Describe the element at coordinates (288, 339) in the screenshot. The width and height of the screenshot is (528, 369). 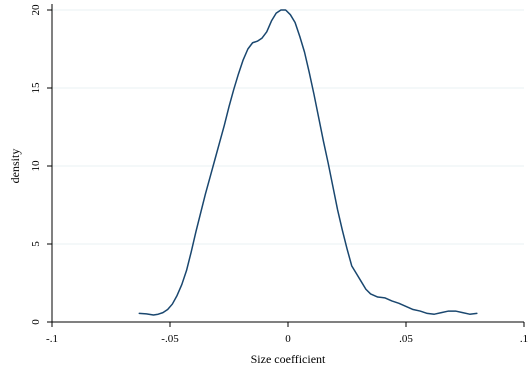
I see `x-tick-label-2: 0` at that location.